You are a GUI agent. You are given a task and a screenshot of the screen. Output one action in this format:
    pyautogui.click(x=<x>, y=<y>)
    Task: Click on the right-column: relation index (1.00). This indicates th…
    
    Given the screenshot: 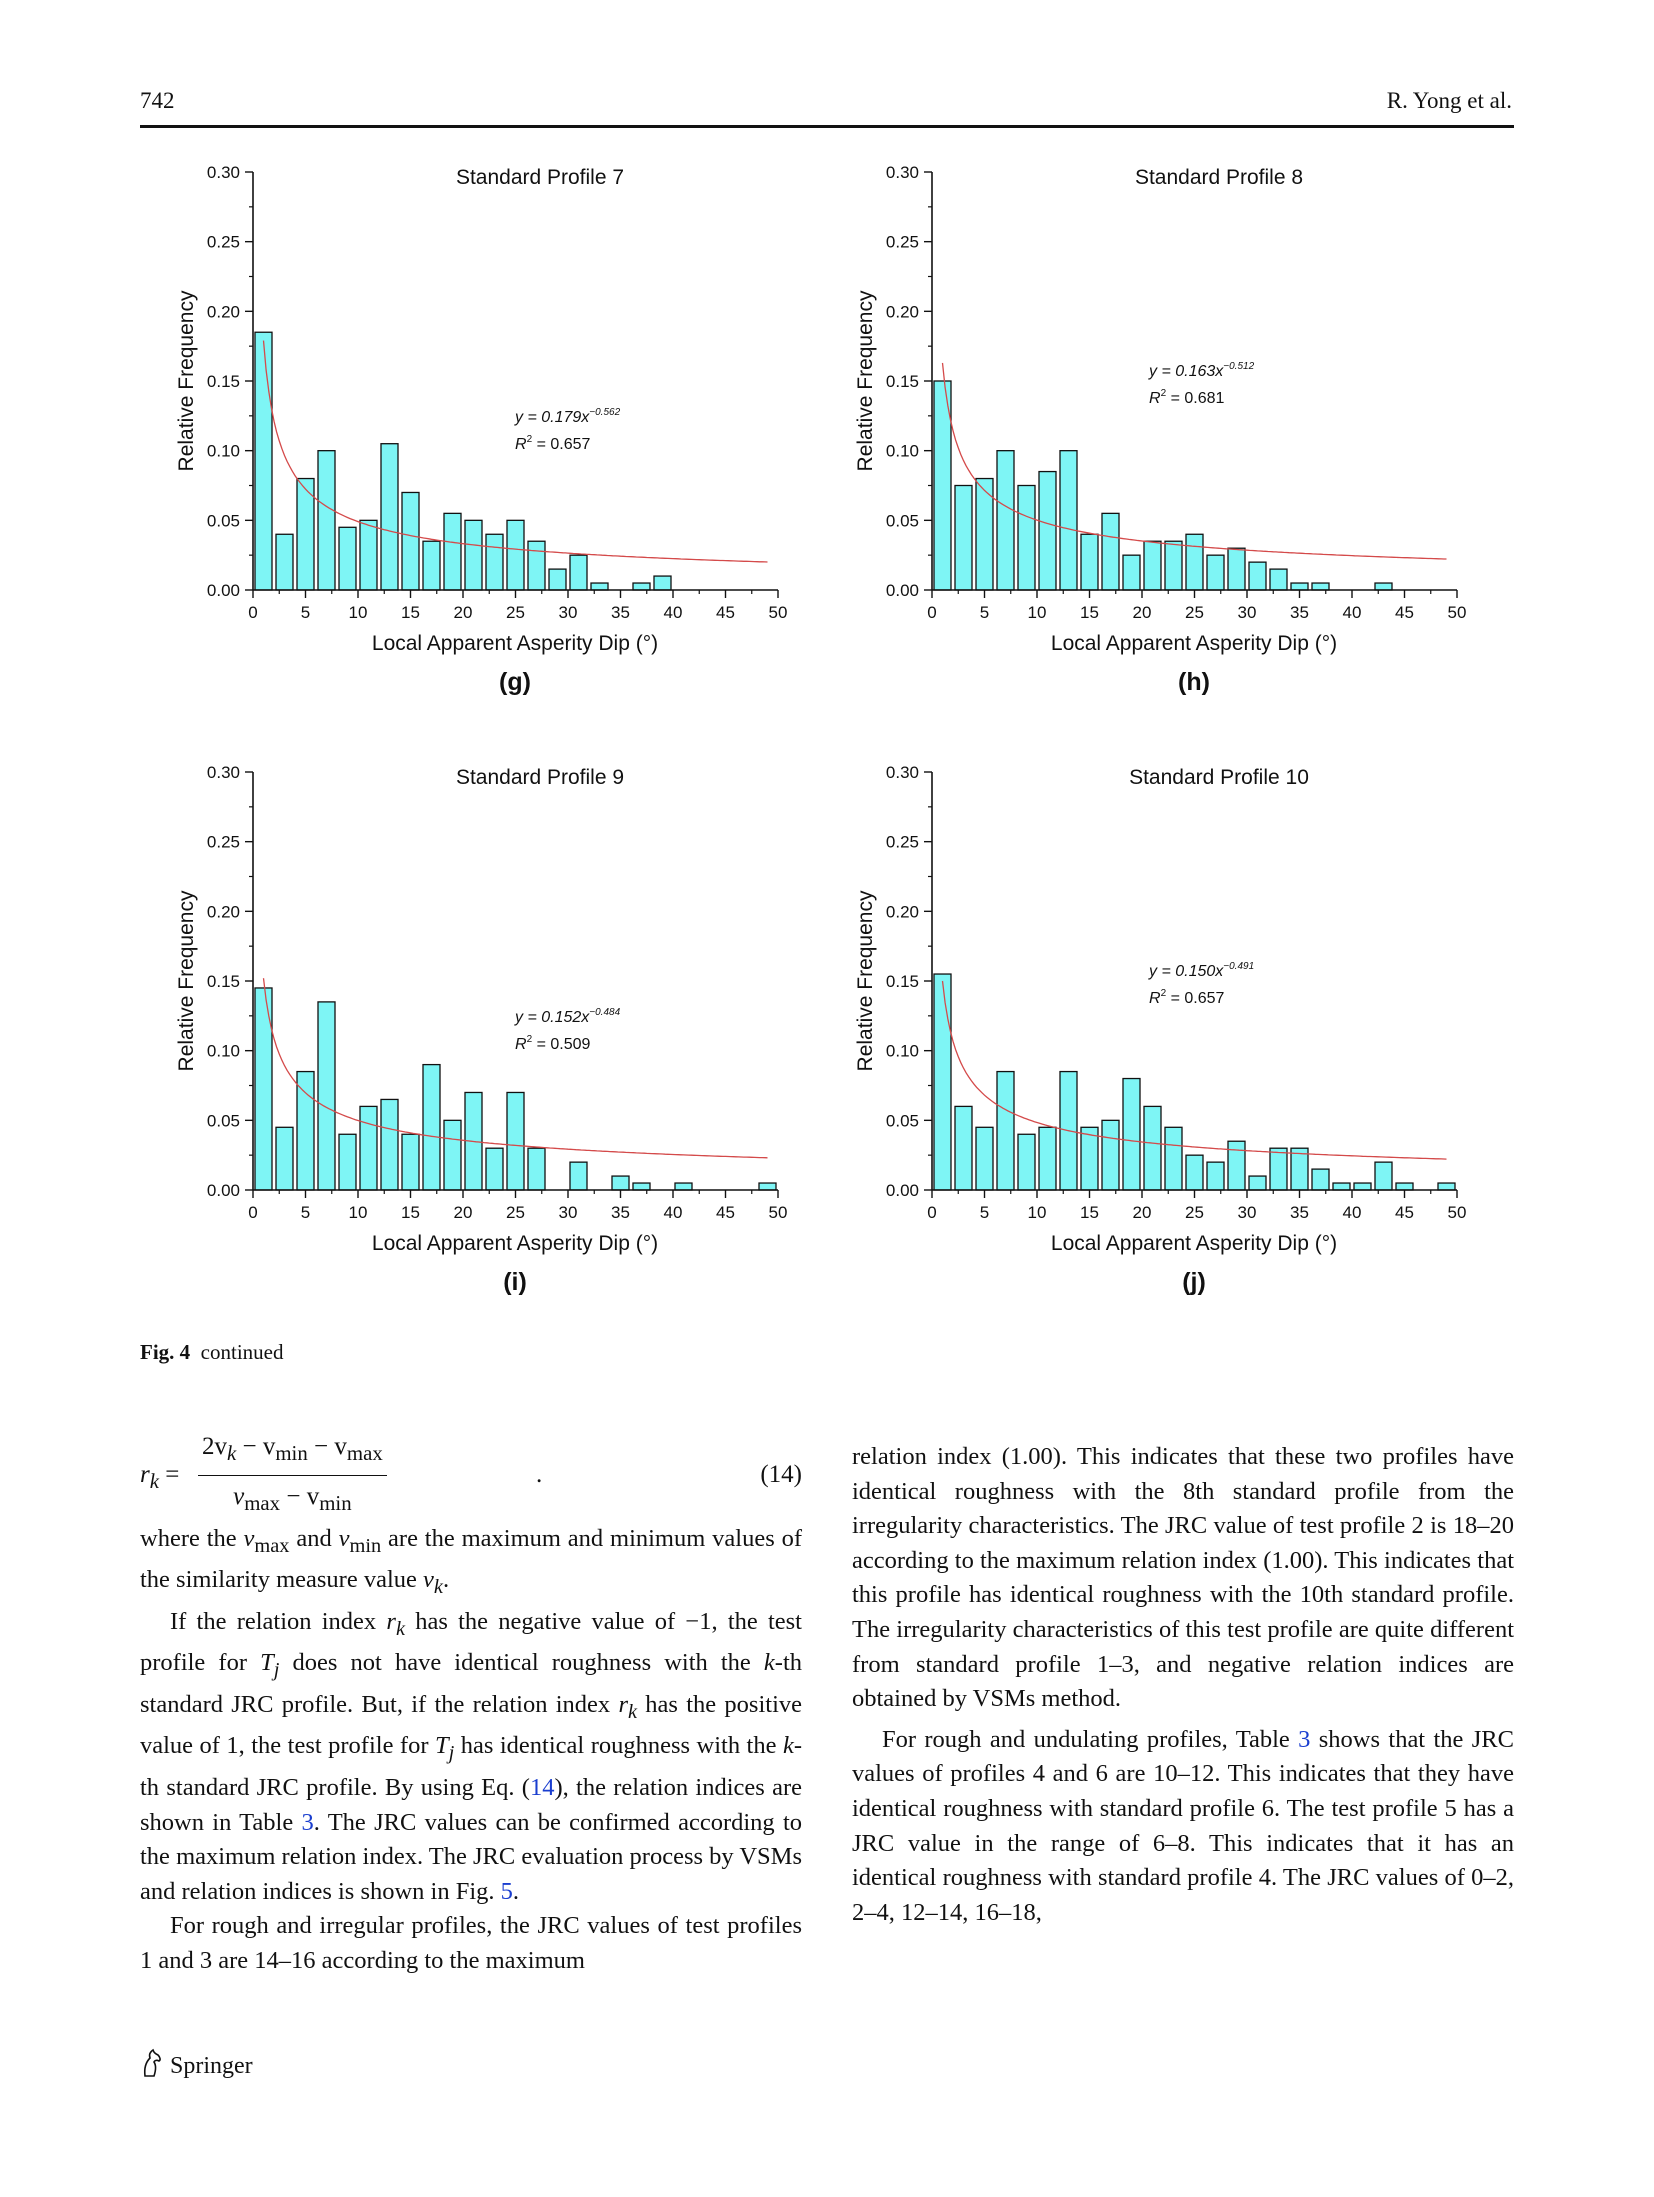 What is the action you would take?
    pyautogui.click(x=1183, y=1685)
    